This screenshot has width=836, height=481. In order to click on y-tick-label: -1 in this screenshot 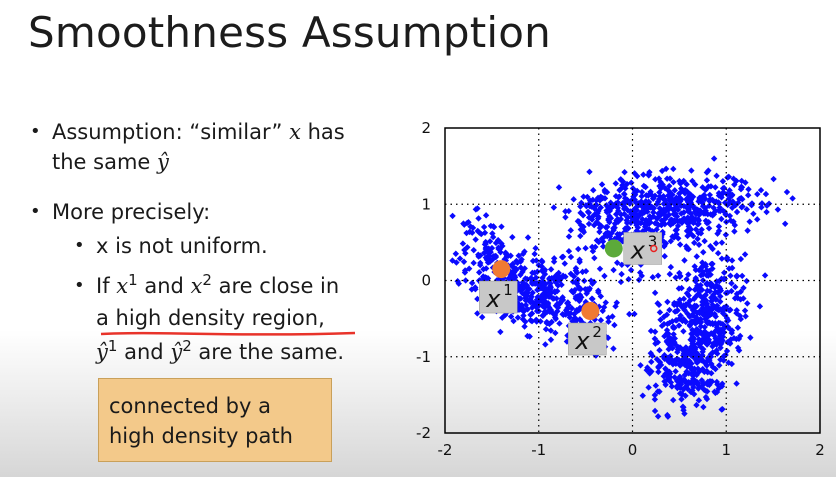, I will do `click(423, 357)`.